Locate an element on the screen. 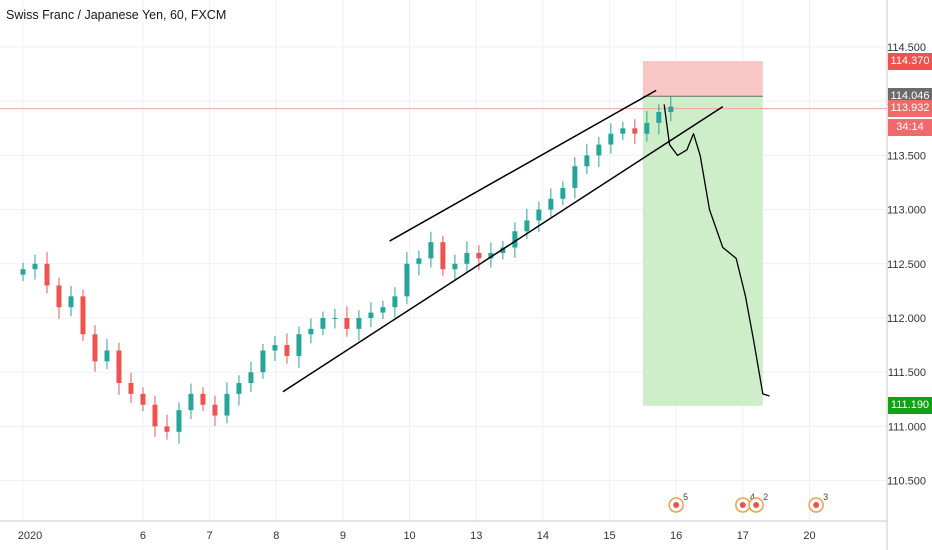  economic-event-count: 5 is located at coordinates (685, 497).